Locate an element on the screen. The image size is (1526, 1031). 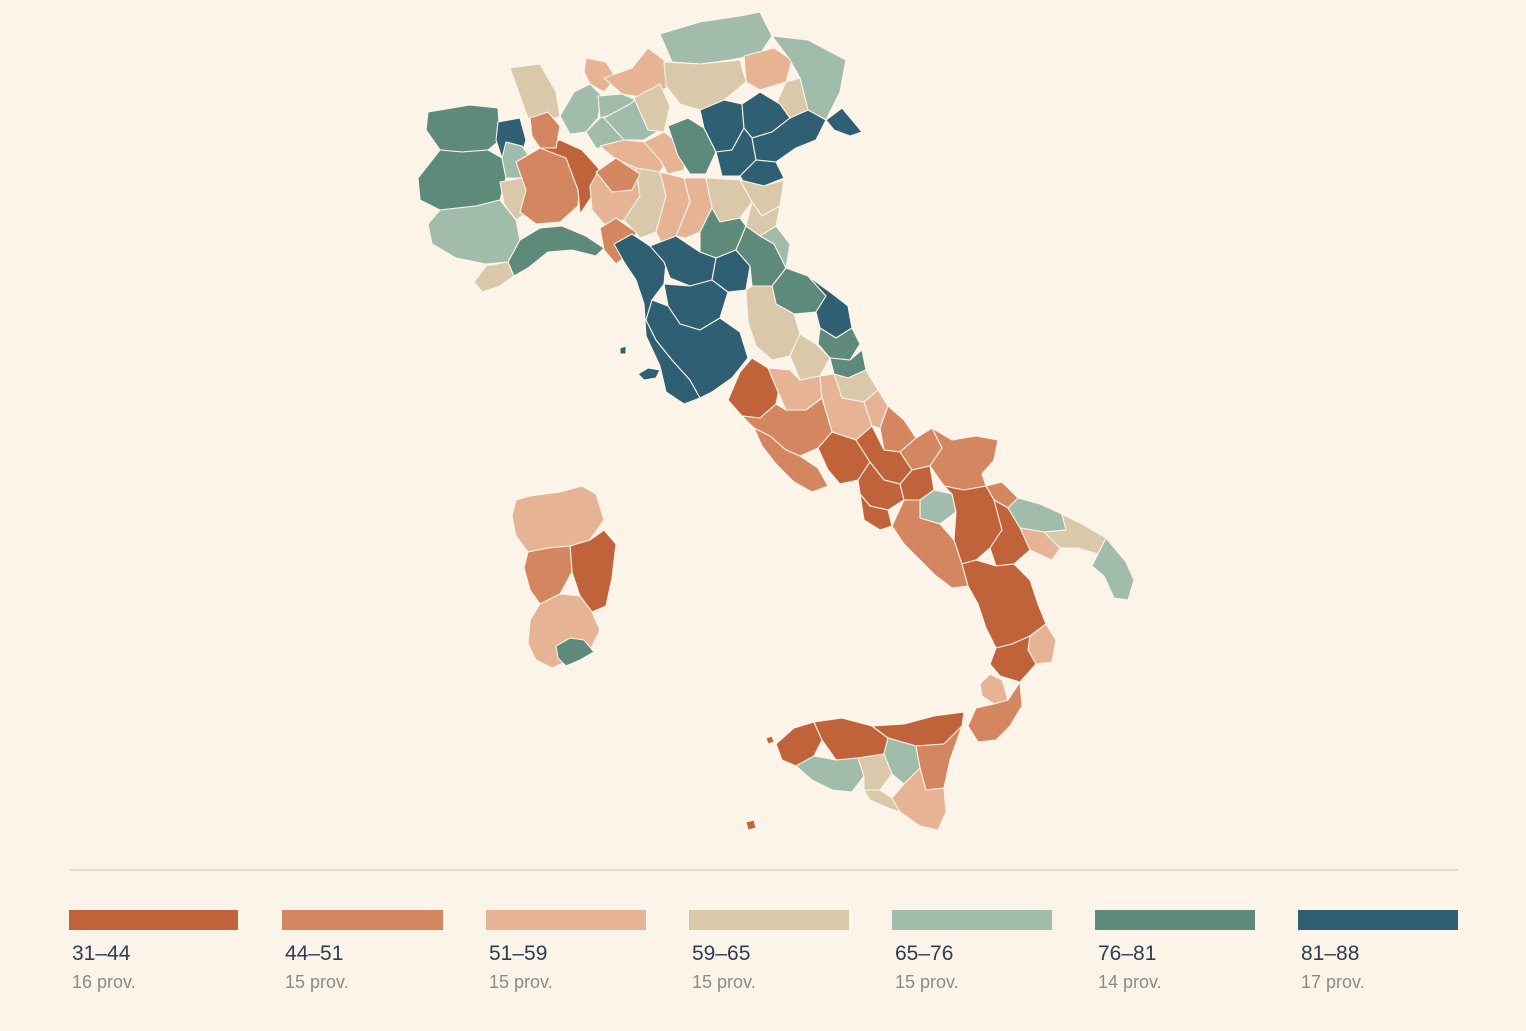
legend-count: 16 prov. is located at coordinates (104, 982).